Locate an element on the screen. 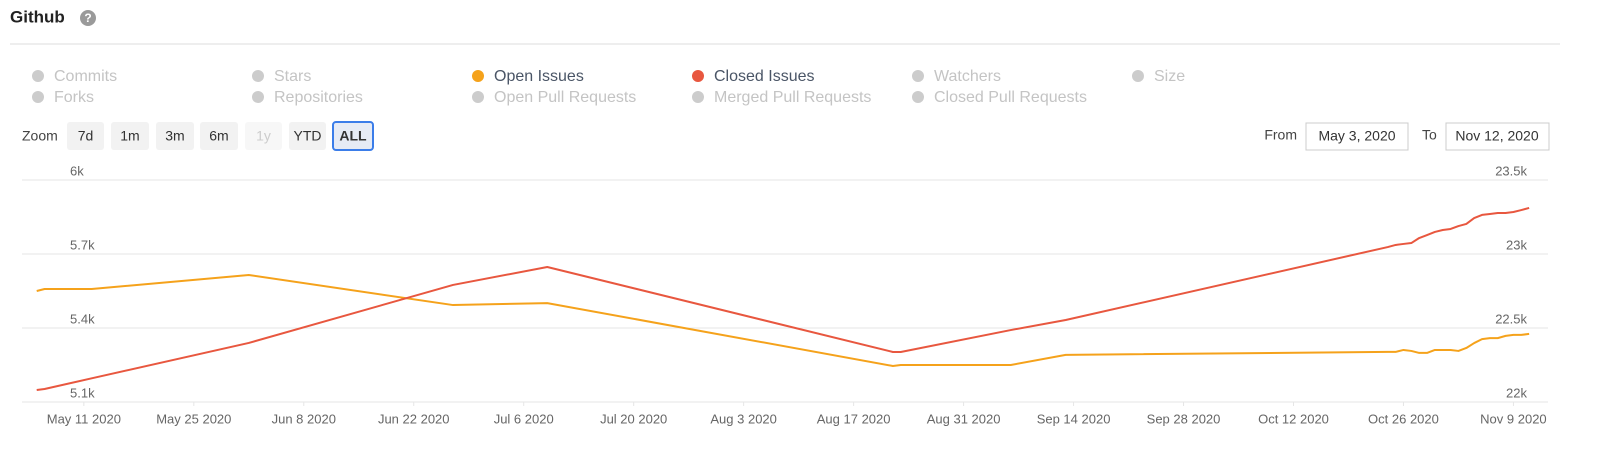  y2-tick-label: 22k is located at coordinates (1516, 392).